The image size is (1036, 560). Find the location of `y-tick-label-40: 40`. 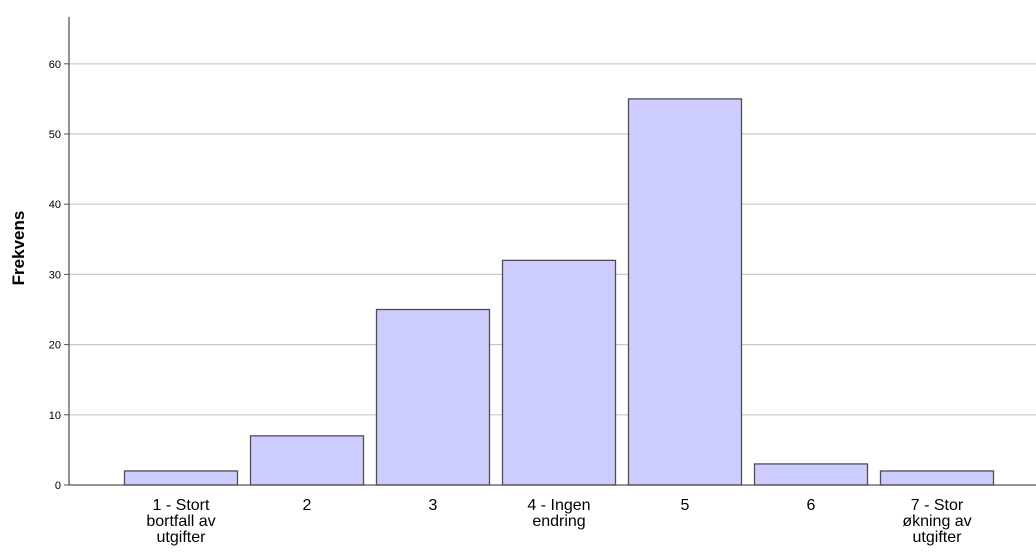

y-tick-label-40: 40 is located at coordinates (55, 205).